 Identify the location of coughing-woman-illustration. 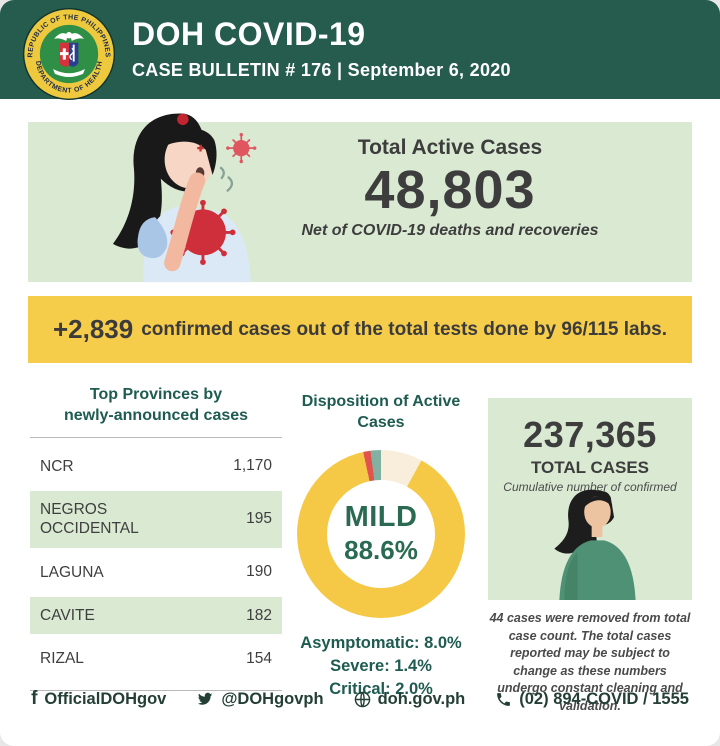
(184, 198).